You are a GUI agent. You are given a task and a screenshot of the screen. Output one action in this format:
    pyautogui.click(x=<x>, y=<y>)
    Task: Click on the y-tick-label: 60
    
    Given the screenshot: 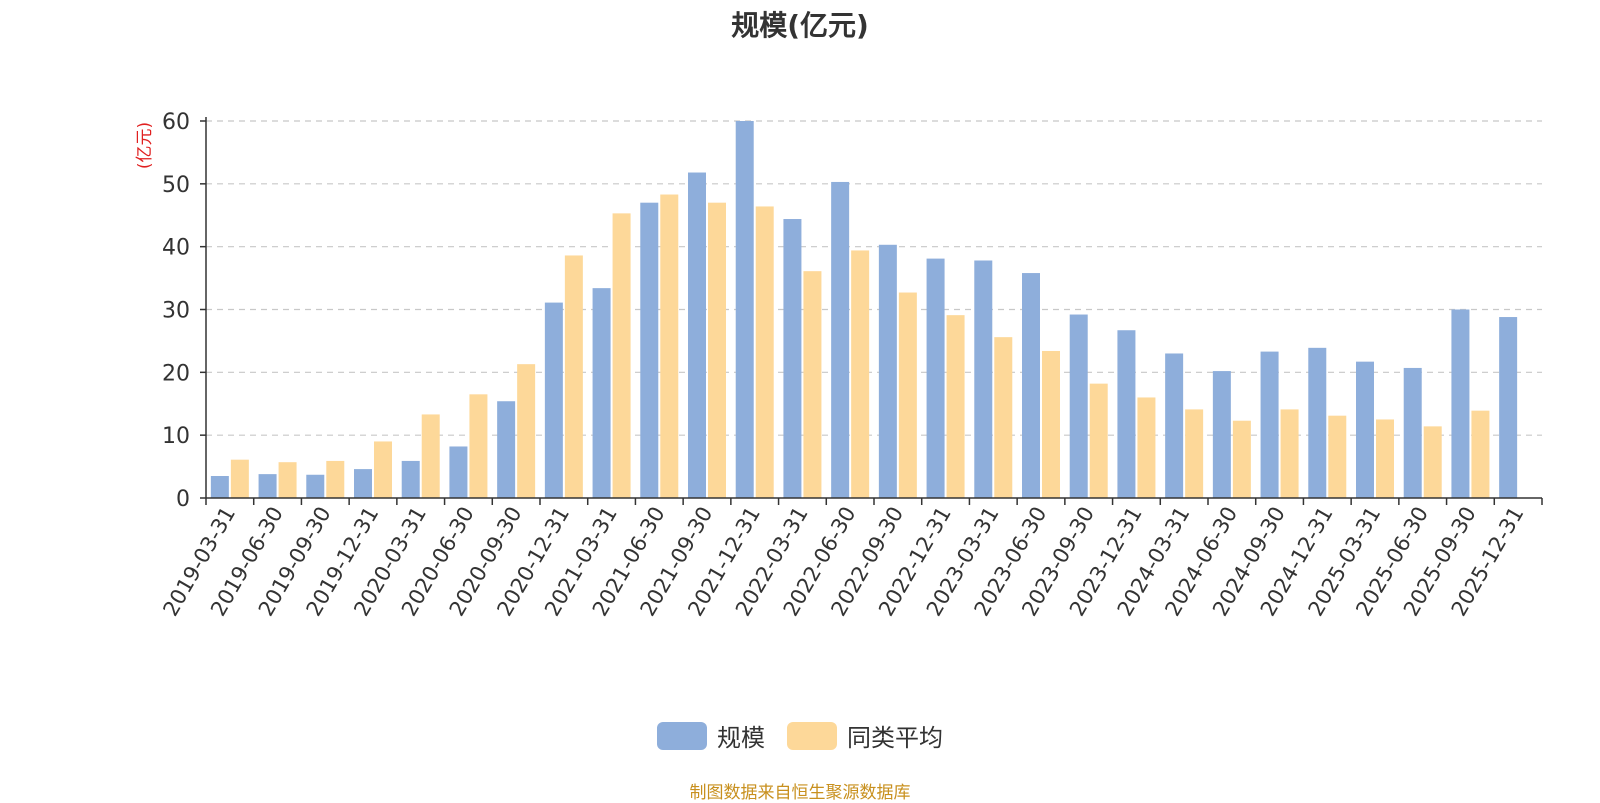 What is the action you would take?
    pyautogui.click(x=176, y=122)
    